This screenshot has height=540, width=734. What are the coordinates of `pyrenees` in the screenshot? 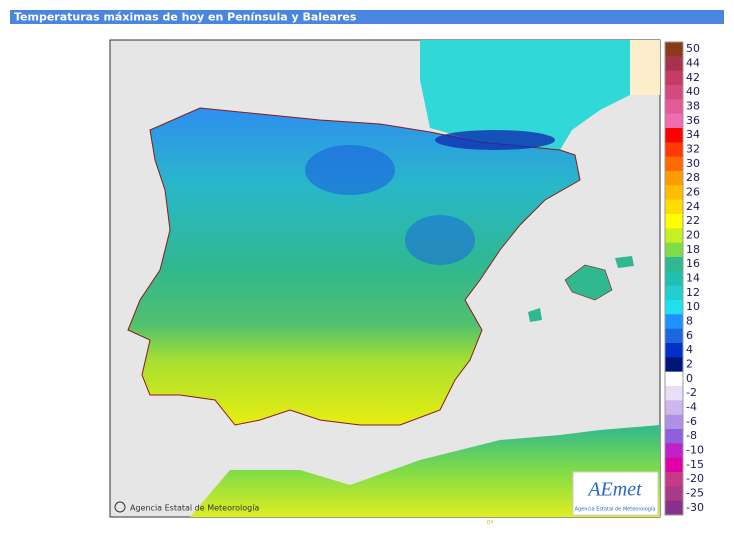 It's located at (495, 140).